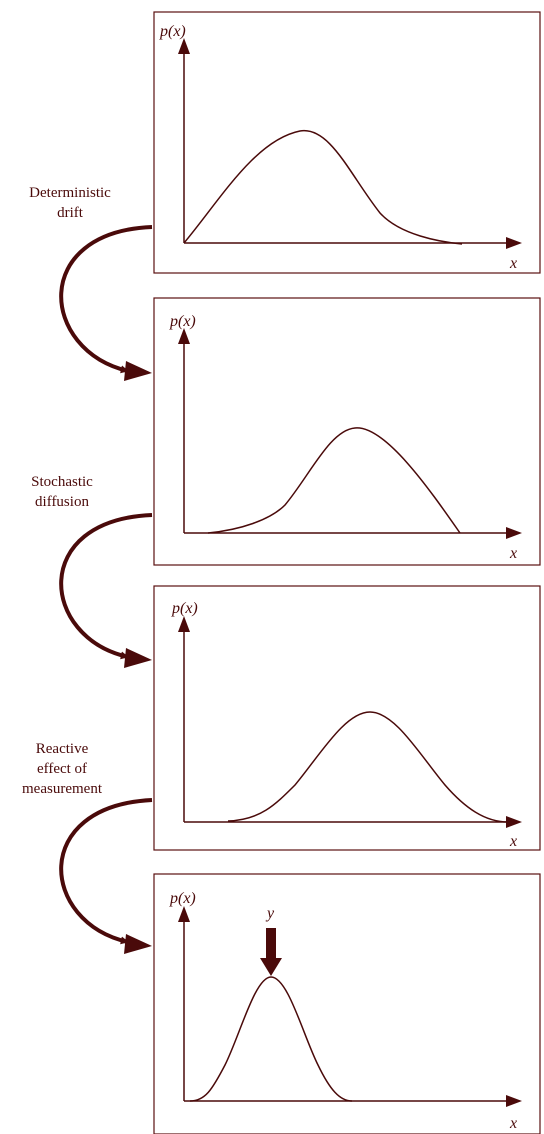 This screenshot has width=544, height=1134. Describe the element at coordinates (62, 789) in the screenshot. I see `transition-3-label-line-3: measurement` at that location.